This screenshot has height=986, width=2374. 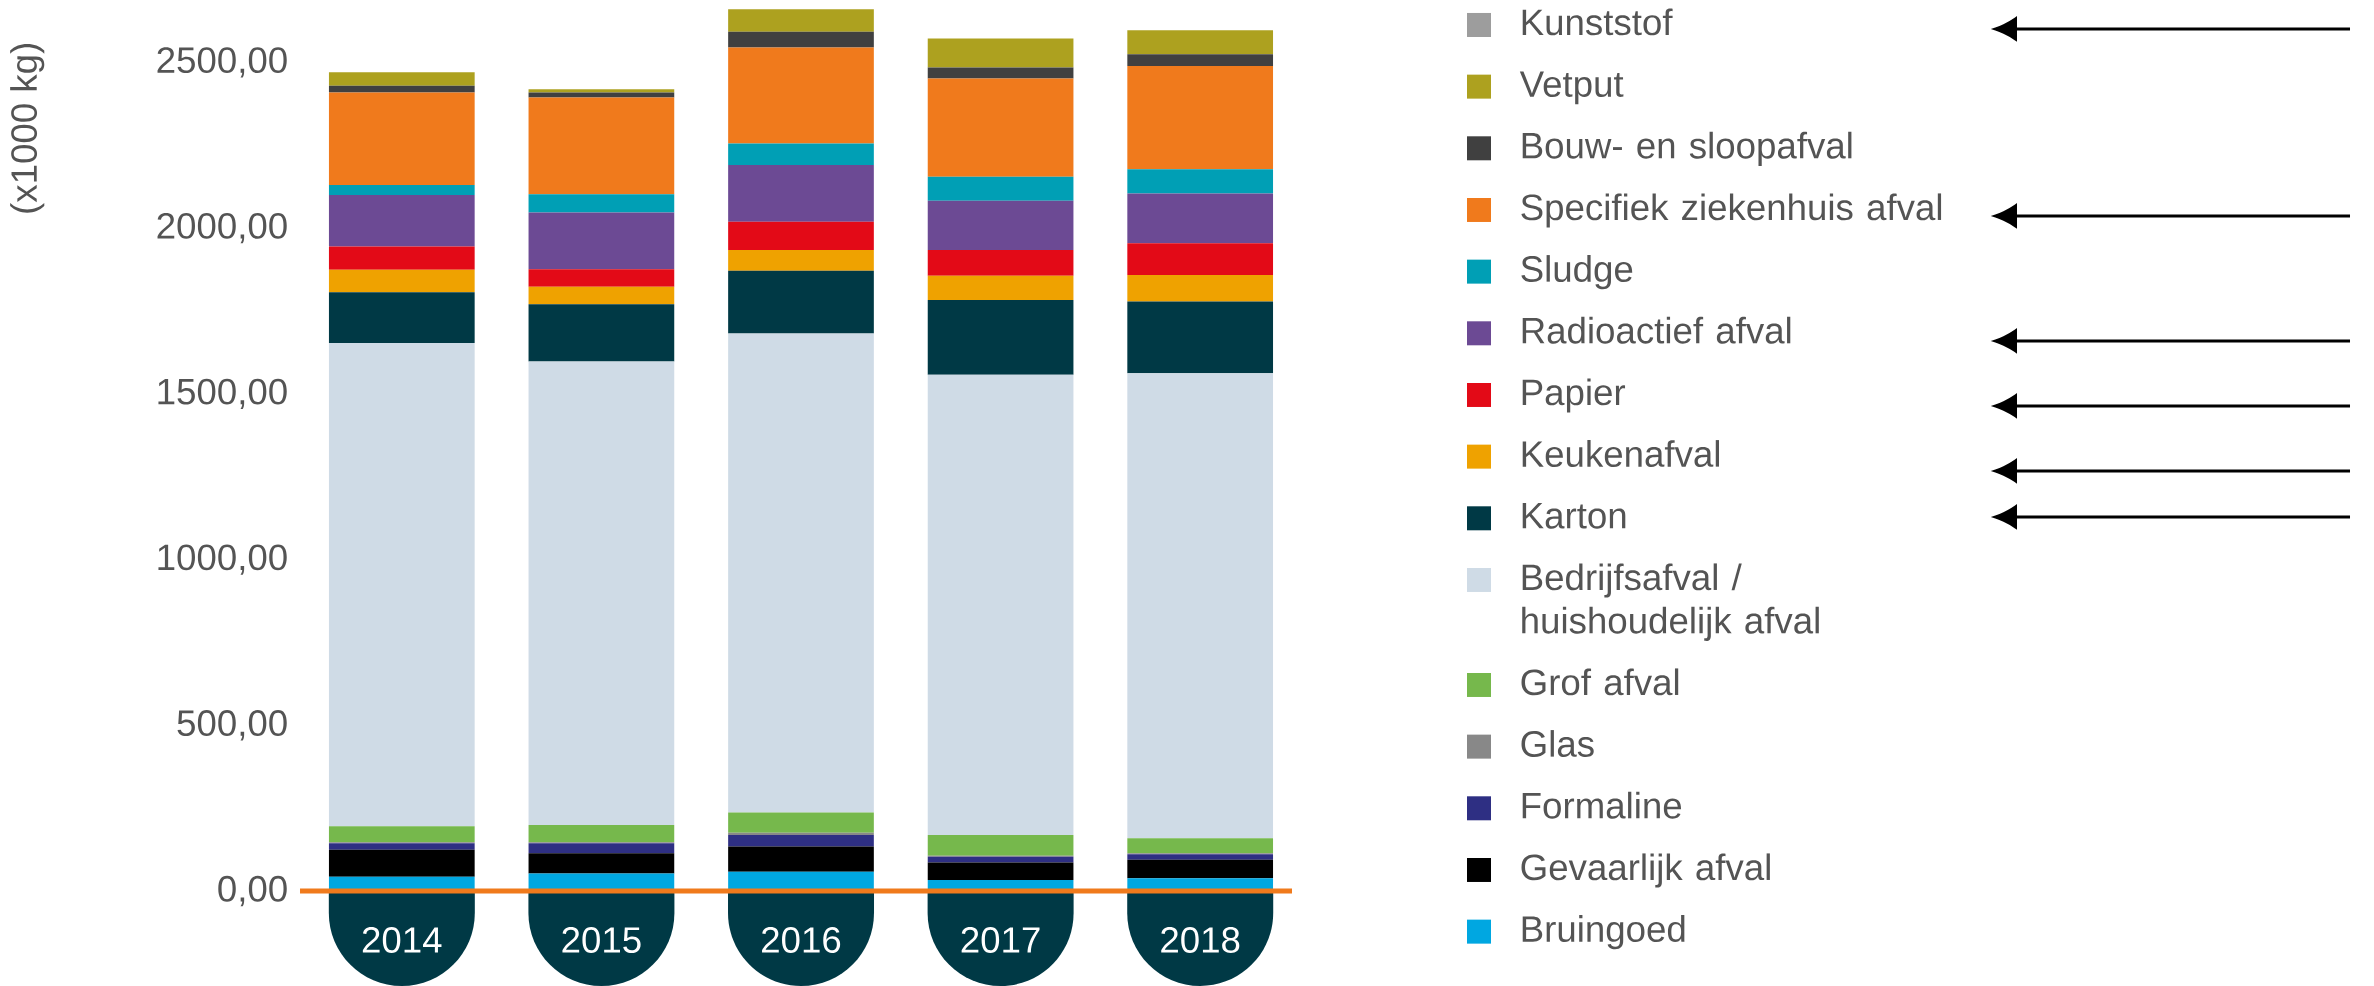 What do you see at coordinates (1656, 330) in the screenshot?
I see `legend-label: Radioactief afval` at bounding box center [1656, 330].